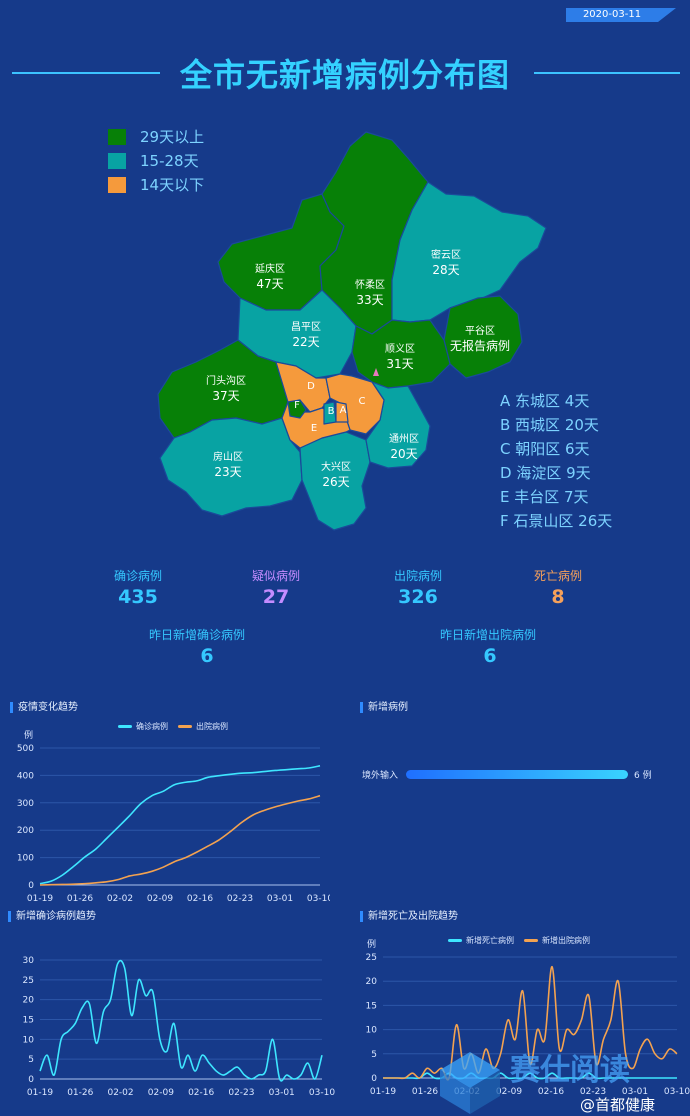 The image size is (690, 1116). Describe the element at coordinates (44, 707) in the screenshot. I see `panel-title-trend: 疫情变化趋势` at that location.